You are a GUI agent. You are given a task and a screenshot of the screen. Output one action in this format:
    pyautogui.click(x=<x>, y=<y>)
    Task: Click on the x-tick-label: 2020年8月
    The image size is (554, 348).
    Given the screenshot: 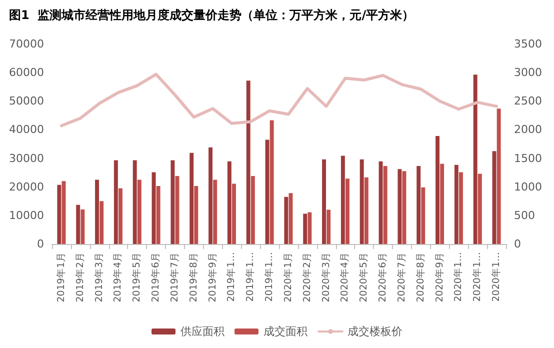 What is the action you would take?
    pyautogui.click(x=420, y=277)
    